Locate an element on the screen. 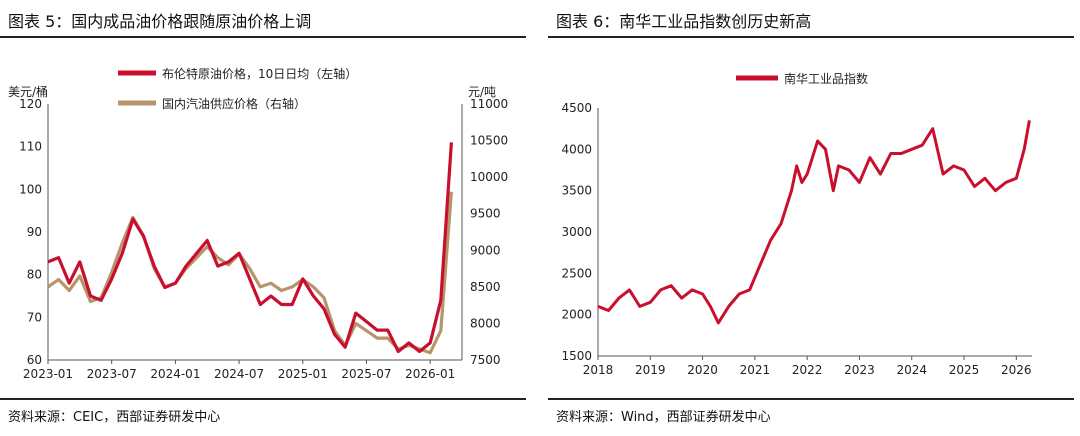  left-tick-label: 90 is located at coordinates (34, 232).